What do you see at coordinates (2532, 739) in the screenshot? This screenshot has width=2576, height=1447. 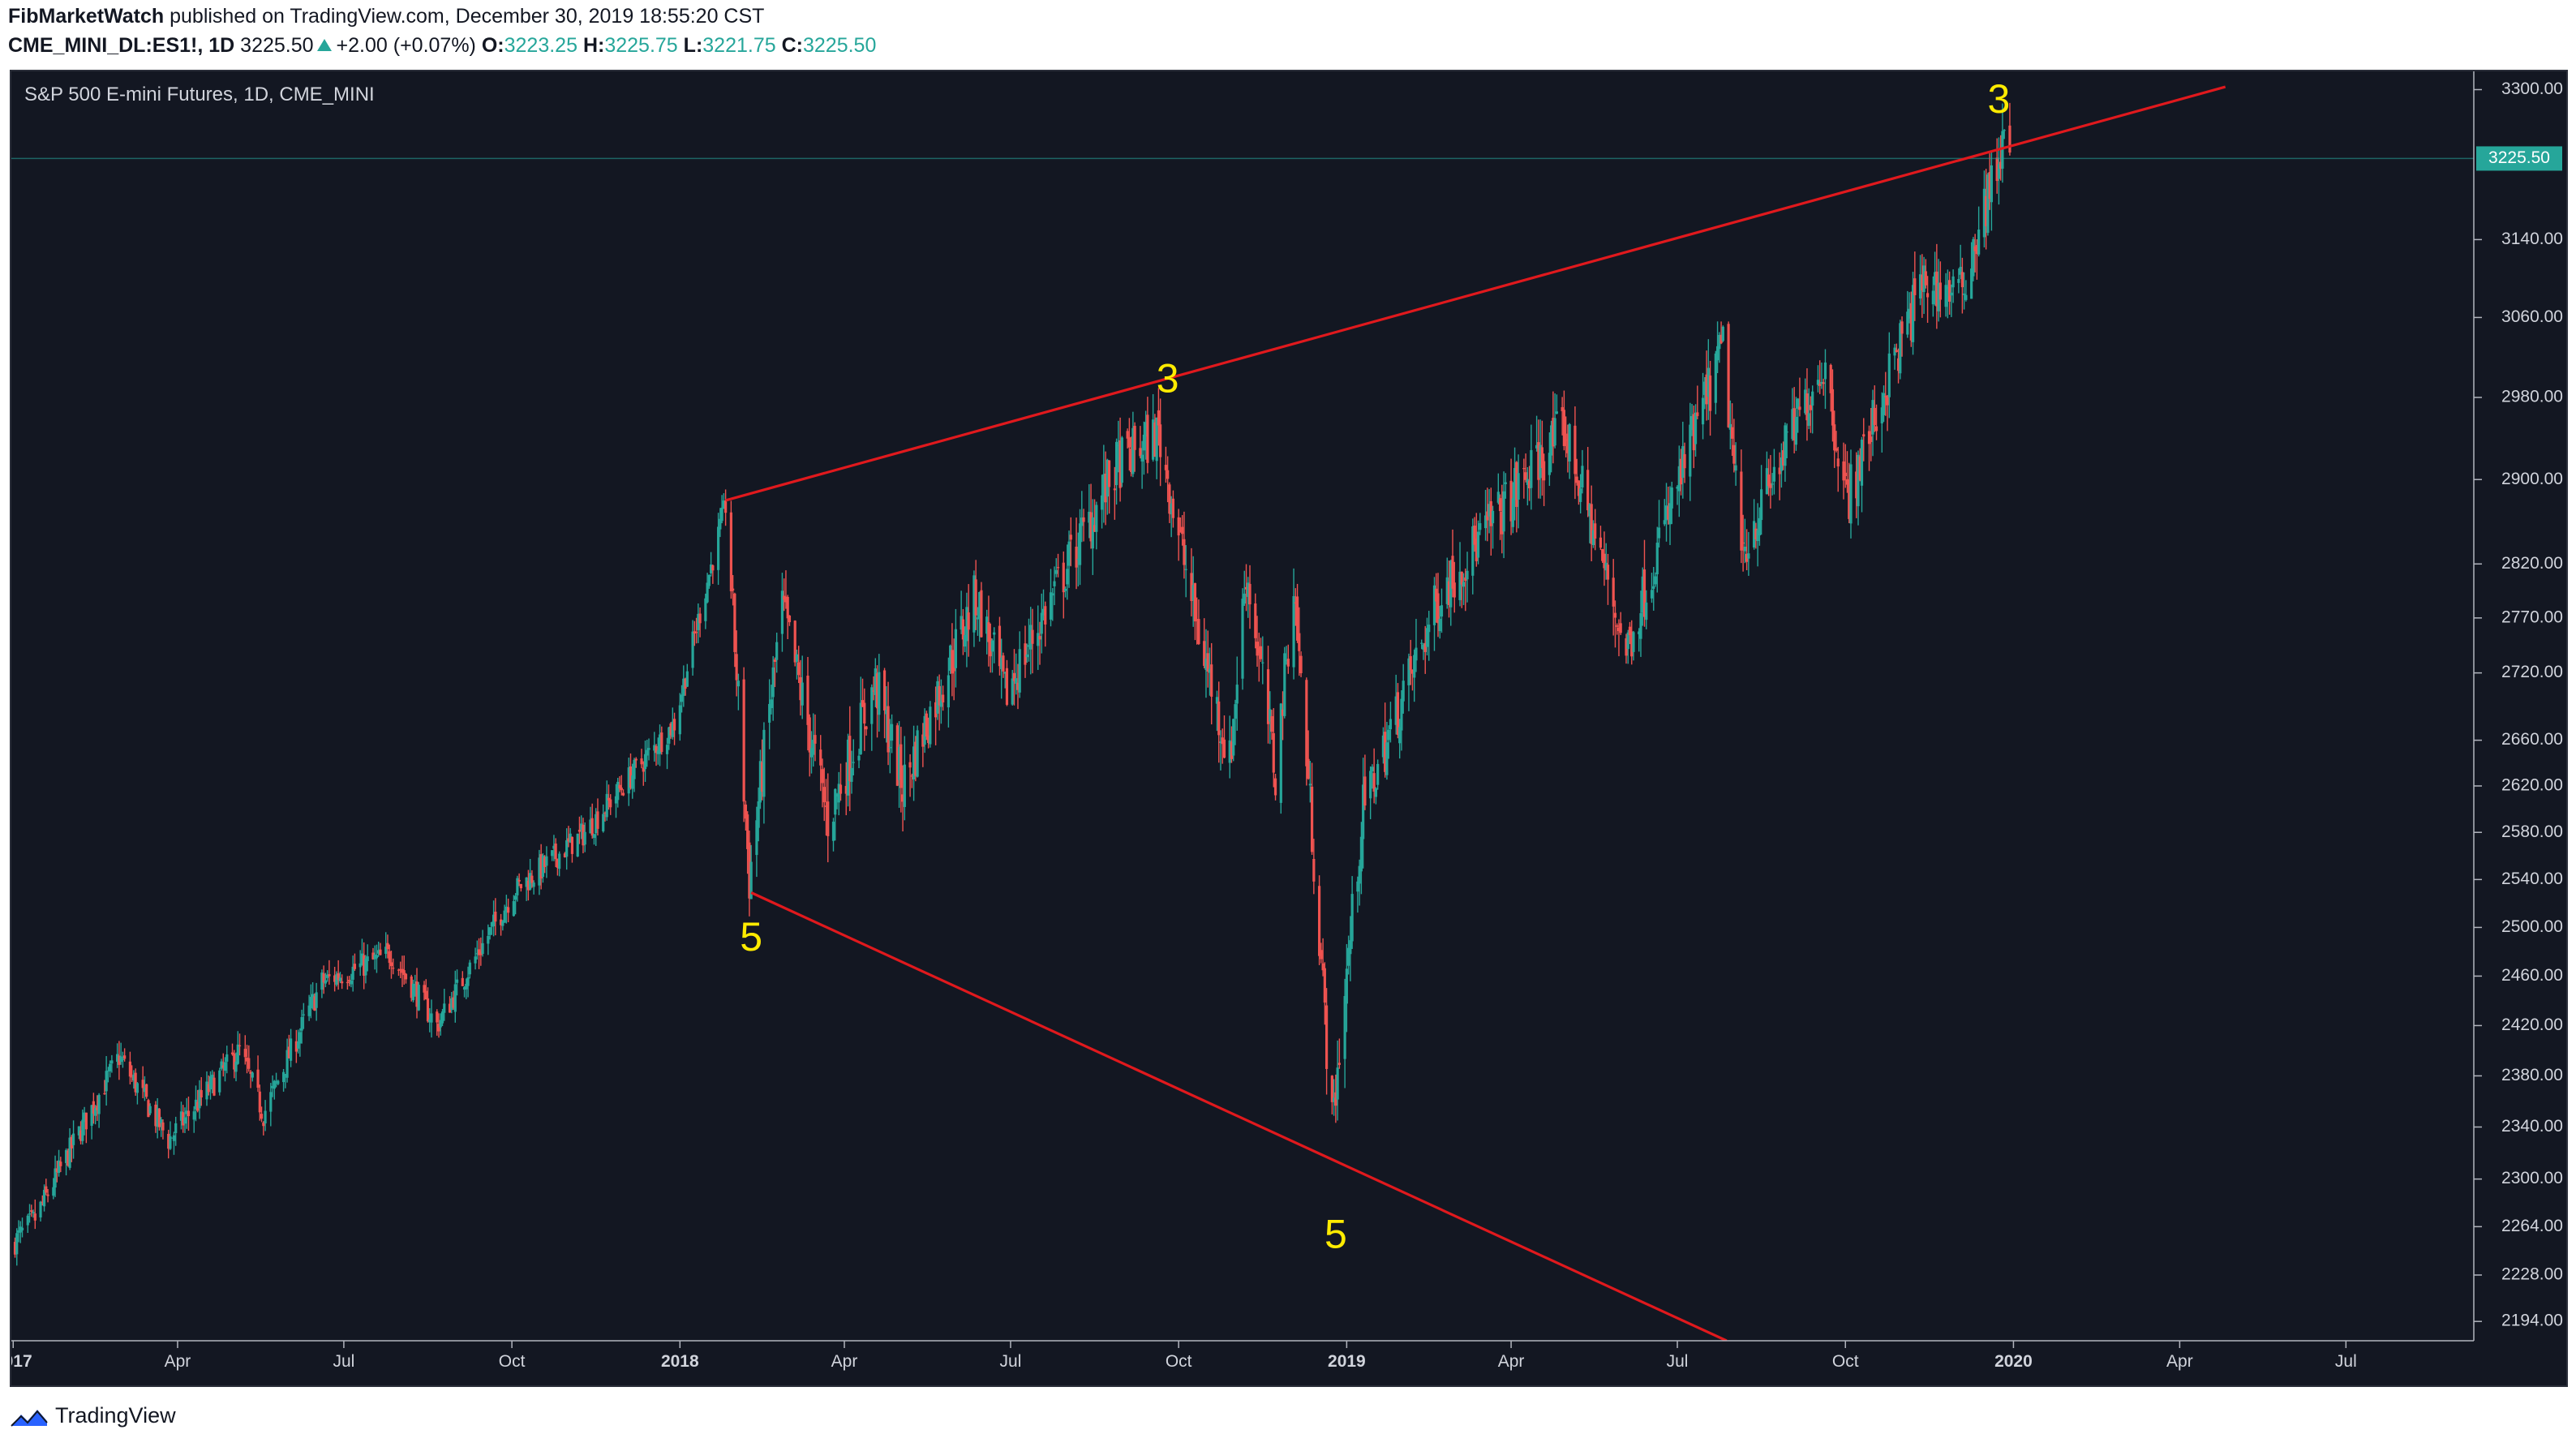 I see `price-tick-label: 2660.00` at bounding box center [2532, 739].